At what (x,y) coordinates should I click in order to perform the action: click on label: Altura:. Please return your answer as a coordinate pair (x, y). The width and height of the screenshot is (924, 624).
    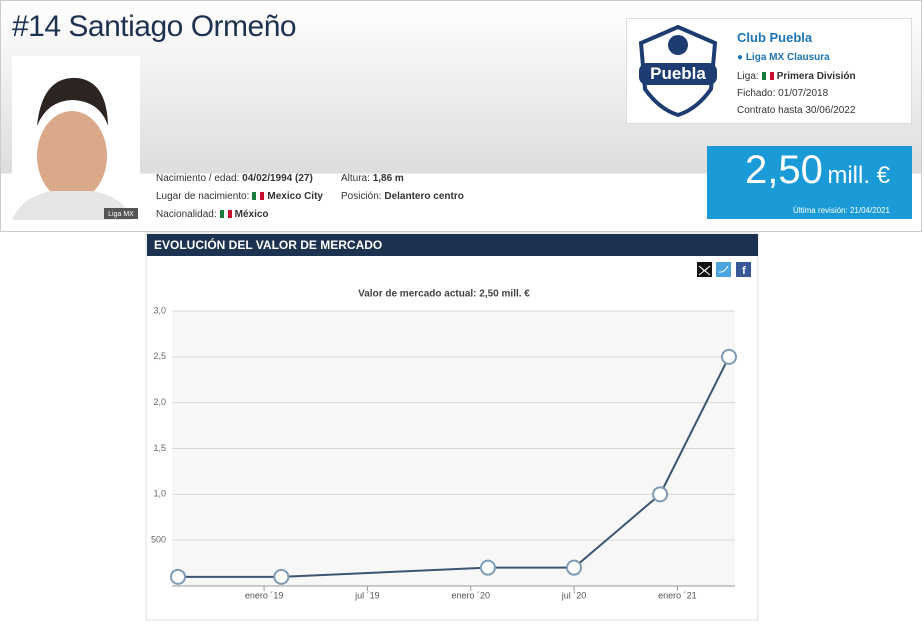
    Looking at the image, I should click on (355, 178).